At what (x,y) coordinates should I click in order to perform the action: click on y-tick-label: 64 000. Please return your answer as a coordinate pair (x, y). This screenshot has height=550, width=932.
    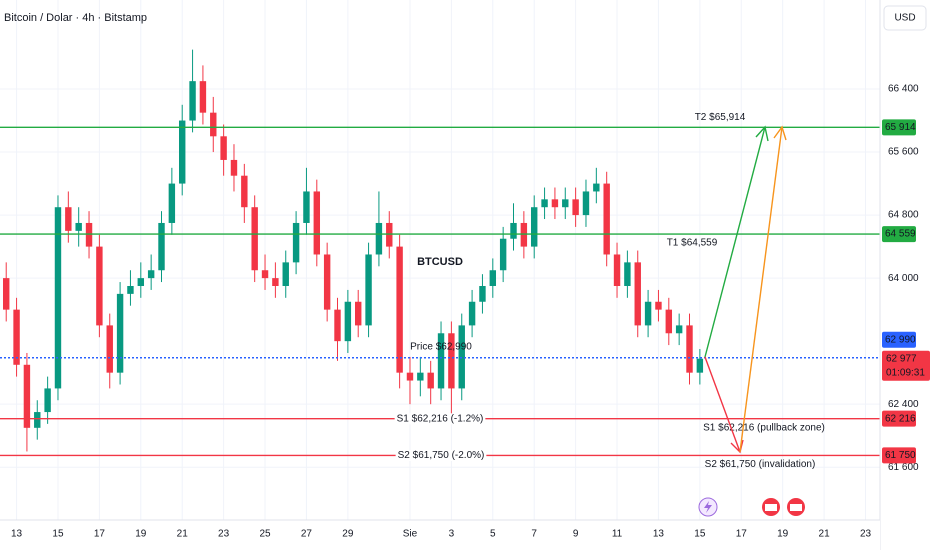
    Looking at the image, I should click on (903, 278).